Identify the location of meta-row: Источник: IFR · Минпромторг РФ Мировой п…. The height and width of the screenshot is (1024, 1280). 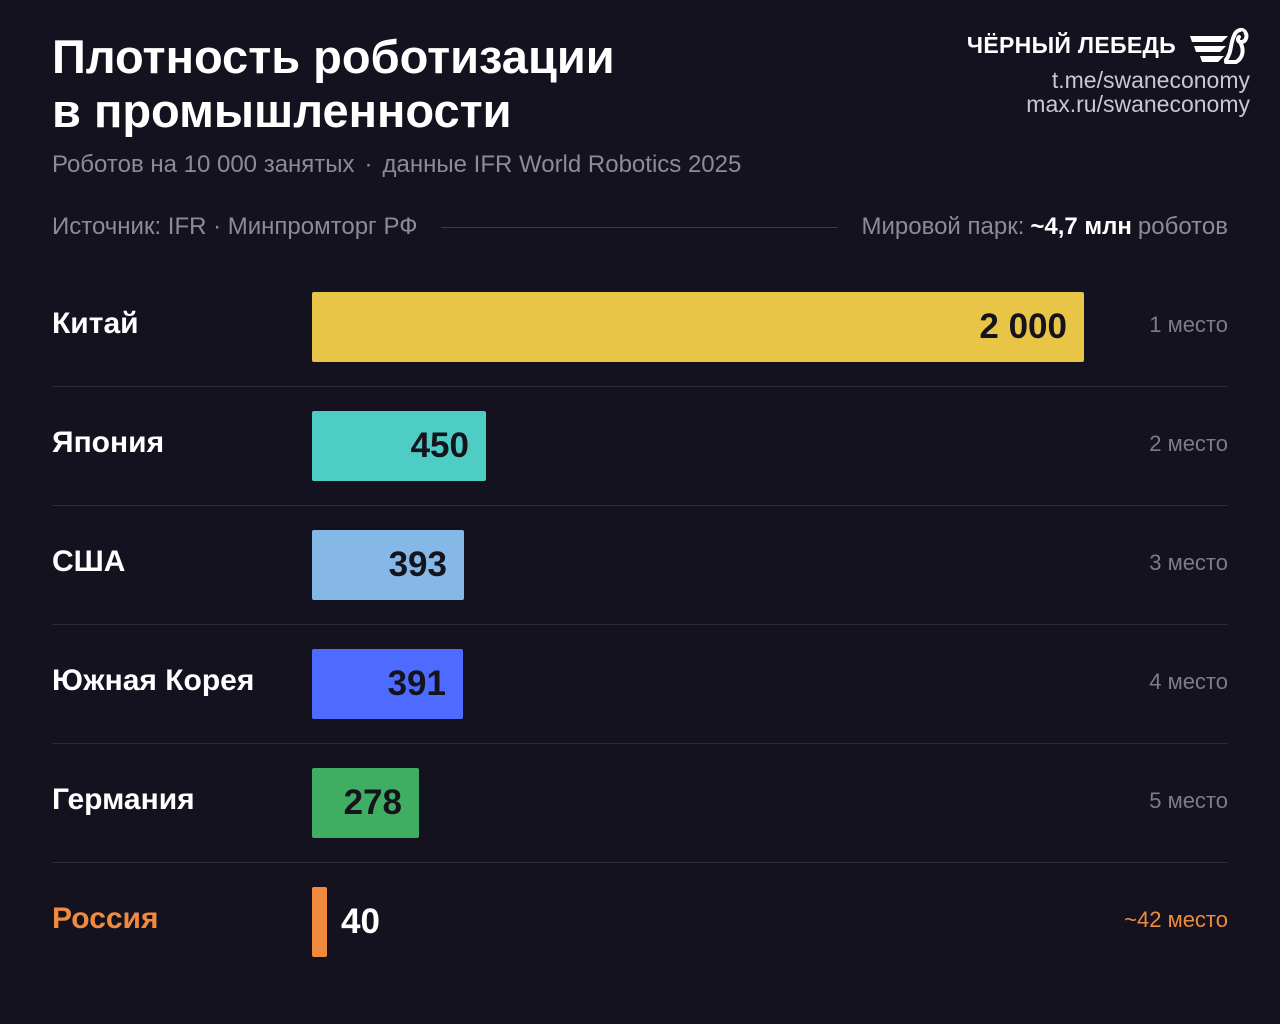
(640, 227).